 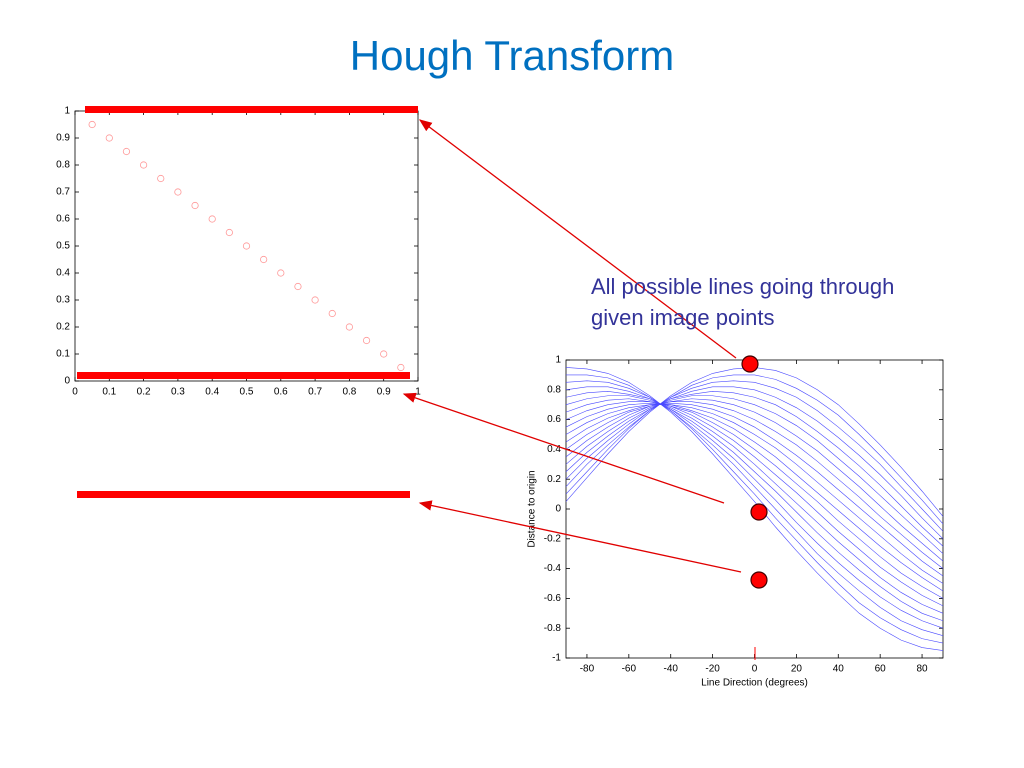 What do you see at coordinates (553, 538) in the screenshot?
I see `y-tick-label: -0.2` at bounding box center [553, 538].